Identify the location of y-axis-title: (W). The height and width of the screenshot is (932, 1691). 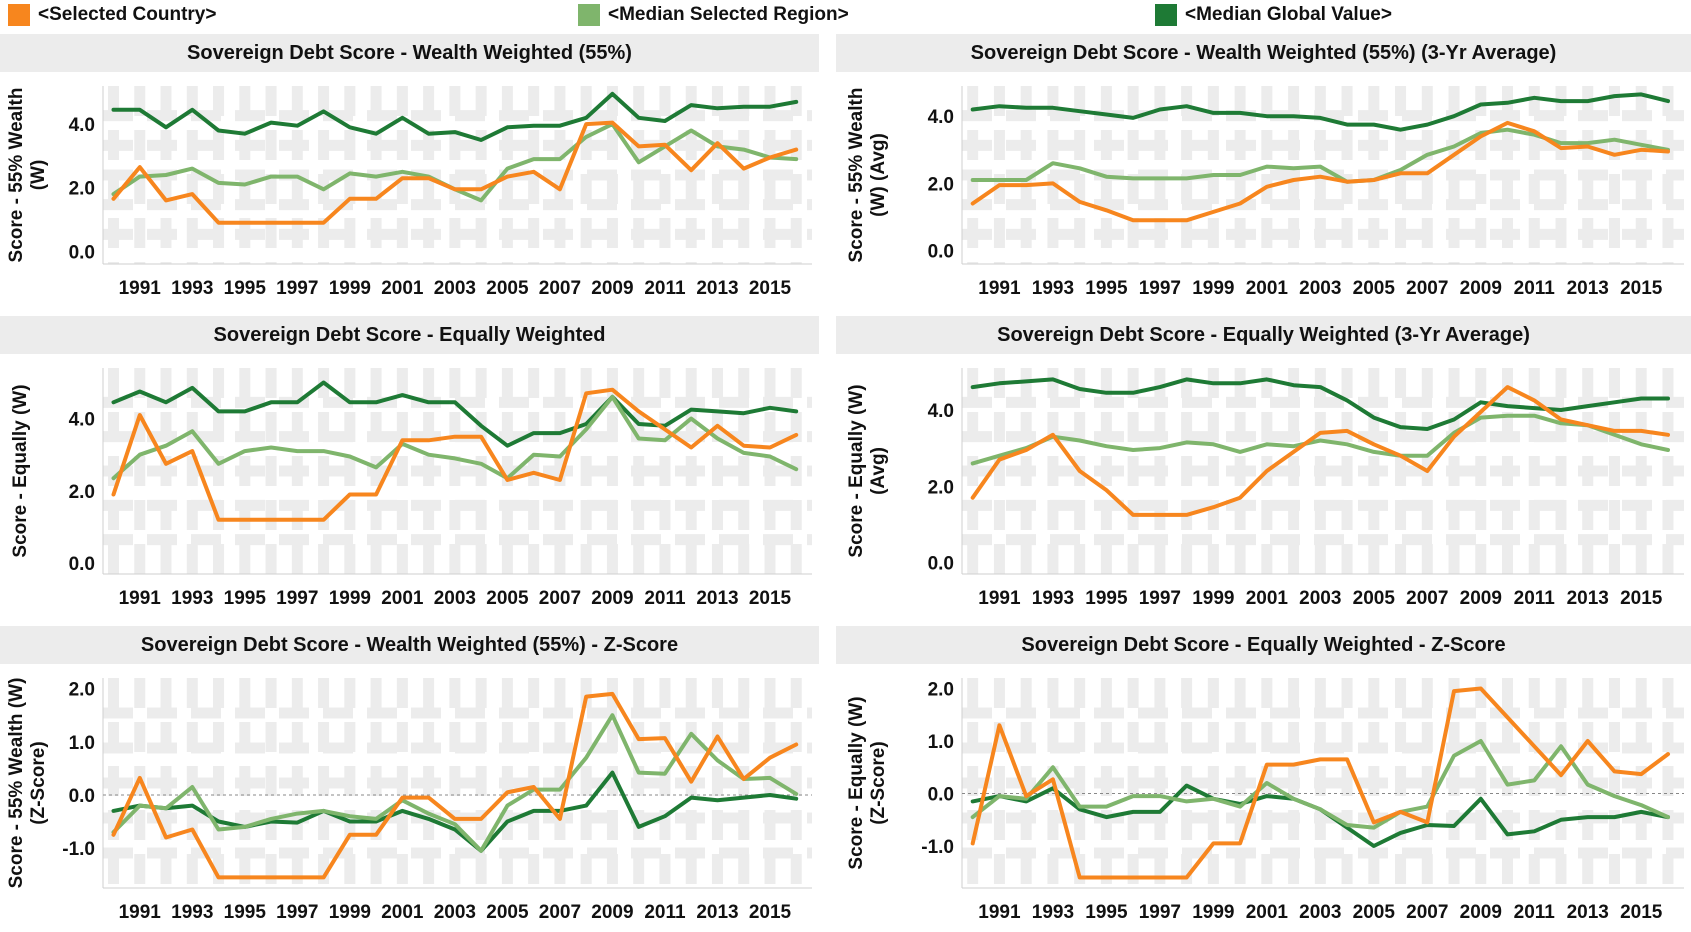
(38, 175).